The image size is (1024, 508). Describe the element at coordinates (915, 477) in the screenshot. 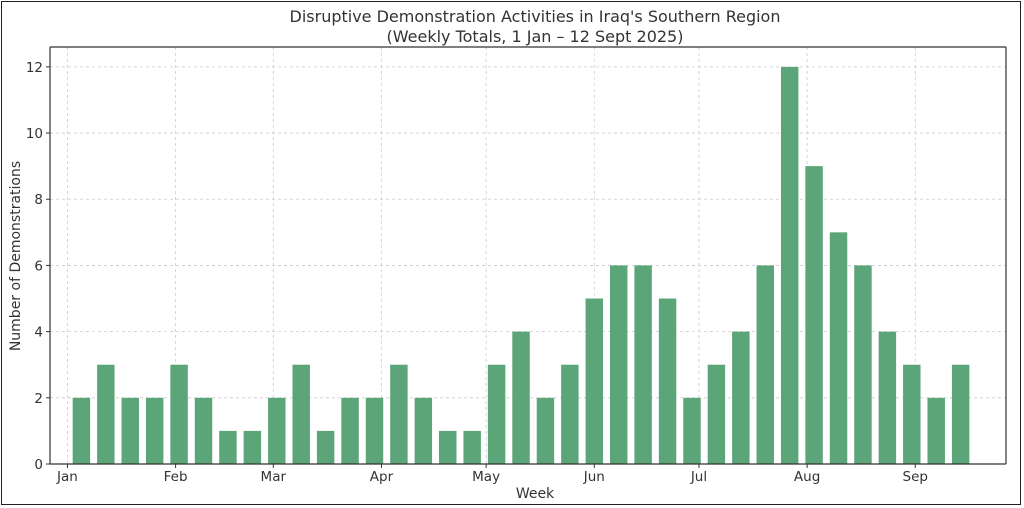

I see `x-tick-label: Sep` at that location.